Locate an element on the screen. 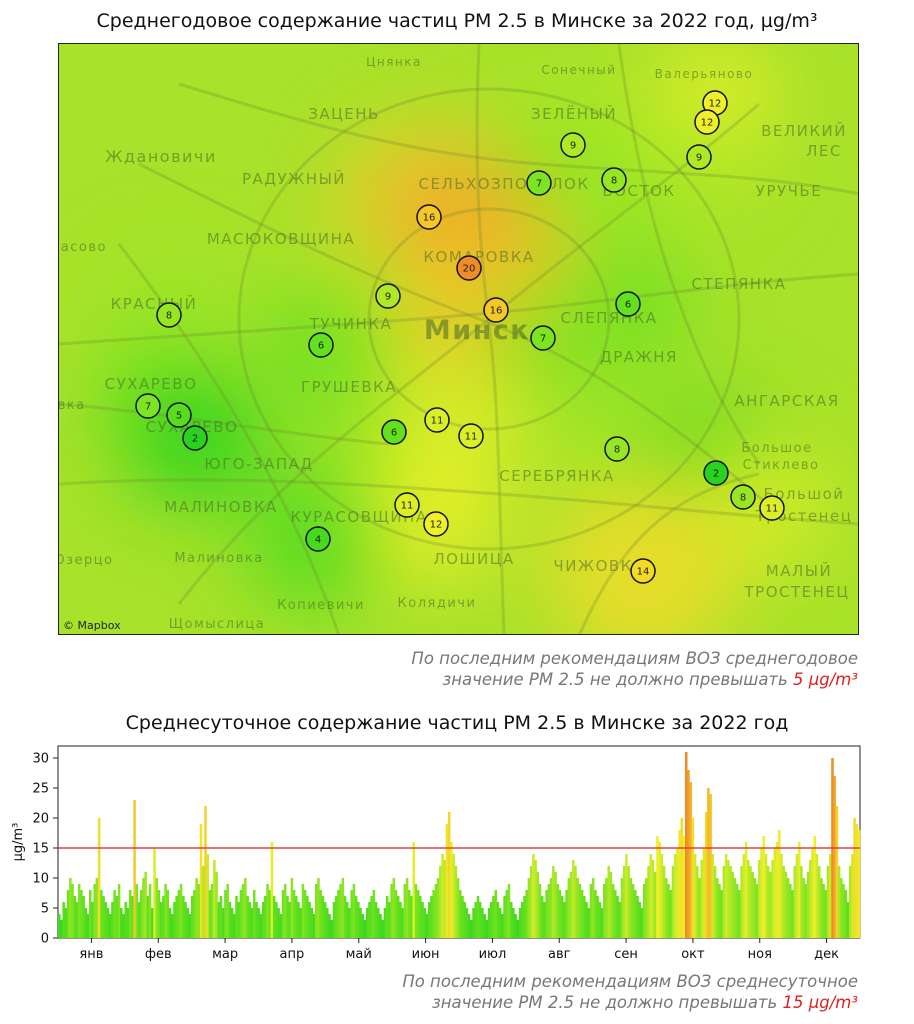  sensor-marker: 14 is located at coordinates (643, 571).